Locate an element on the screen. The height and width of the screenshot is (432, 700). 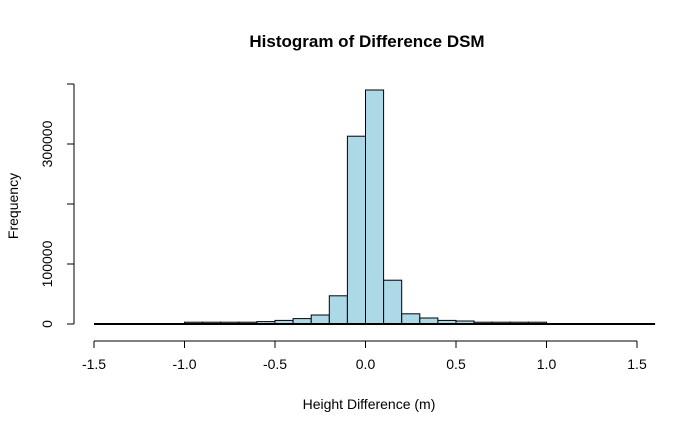
x-tick-label: 0.0 is located at coordinates (366, 364).